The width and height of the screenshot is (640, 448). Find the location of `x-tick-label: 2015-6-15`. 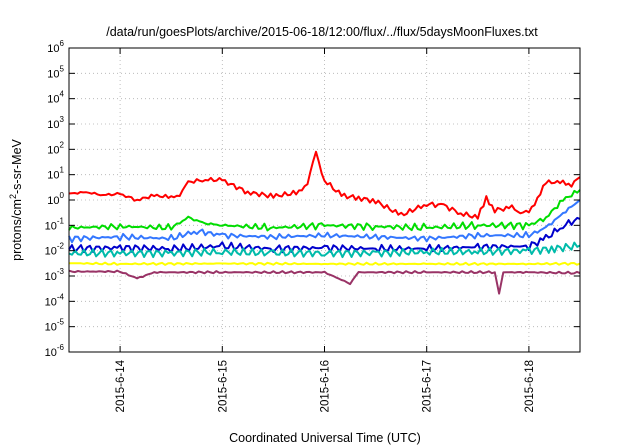

x-tick-label: 2015-6-15 is located at coordinates (223, 386).